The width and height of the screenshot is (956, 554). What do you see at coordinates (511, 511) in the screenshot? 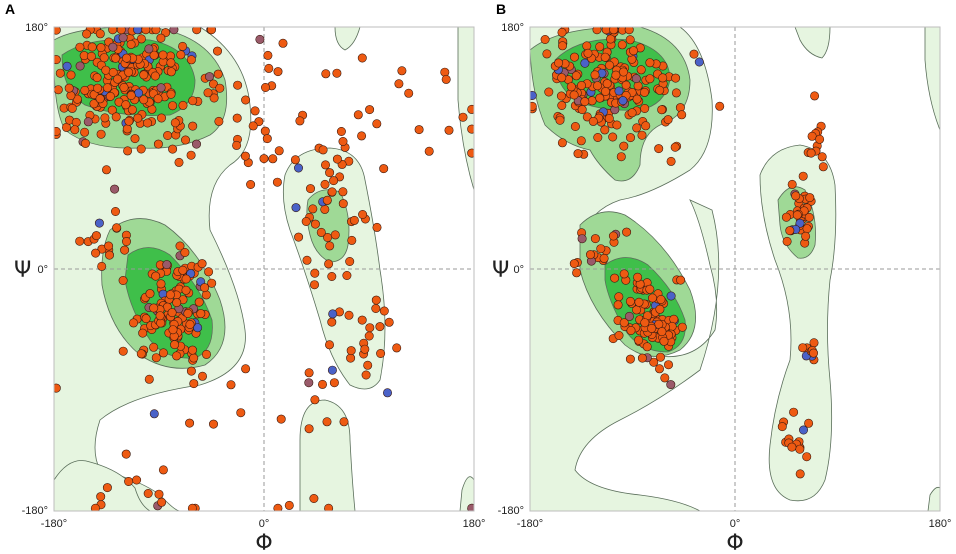
I see `ytick-bottom-b: -180°` at bounding box center [511, 511].